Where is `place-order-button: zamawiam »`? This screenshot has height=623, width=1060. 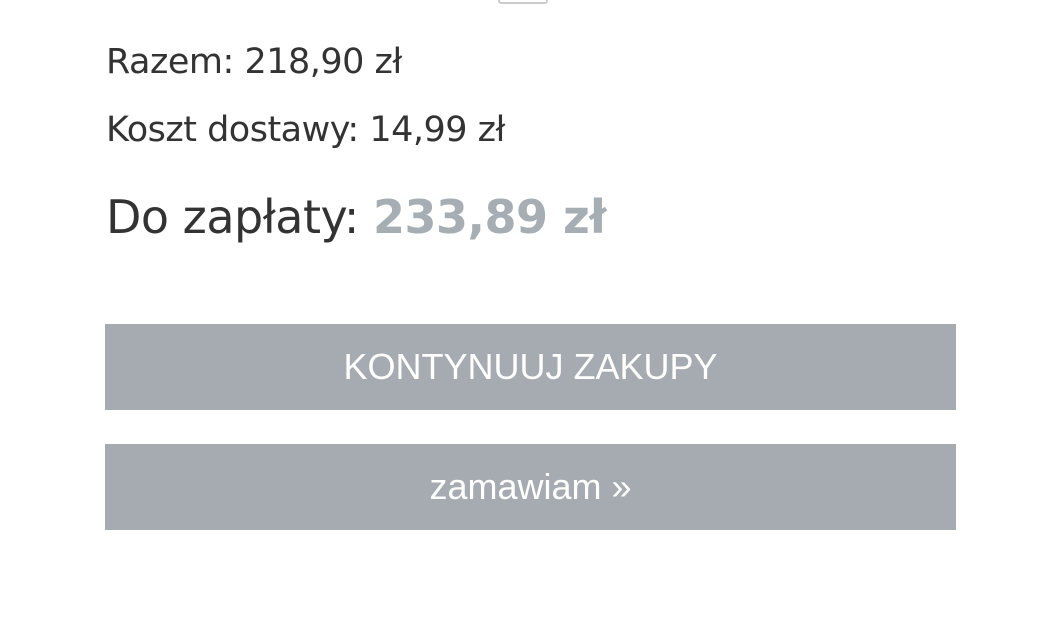
place-order-button: zamawiam » is located at coordinates (530, 487).